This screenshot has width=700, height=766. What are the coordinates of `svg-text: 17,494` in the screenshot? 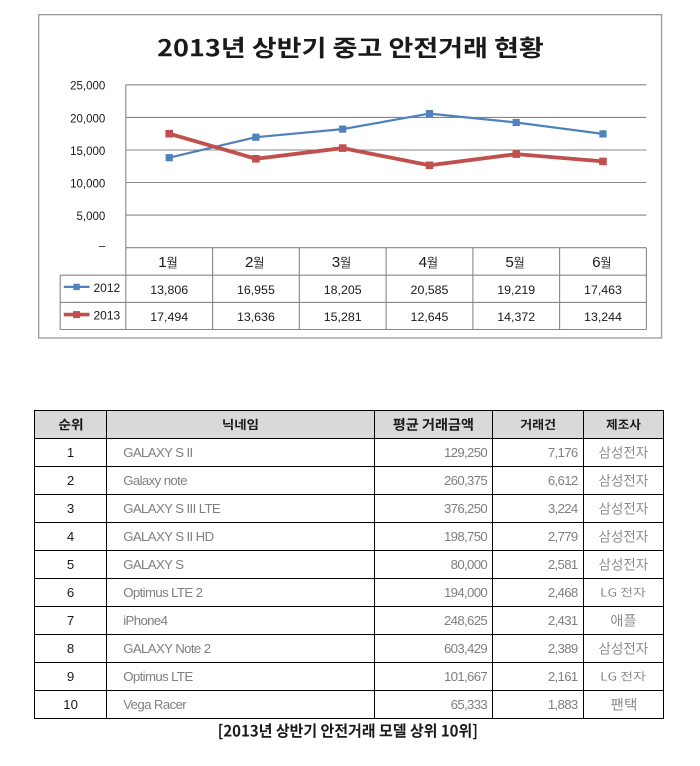 It's located at (169, 317).